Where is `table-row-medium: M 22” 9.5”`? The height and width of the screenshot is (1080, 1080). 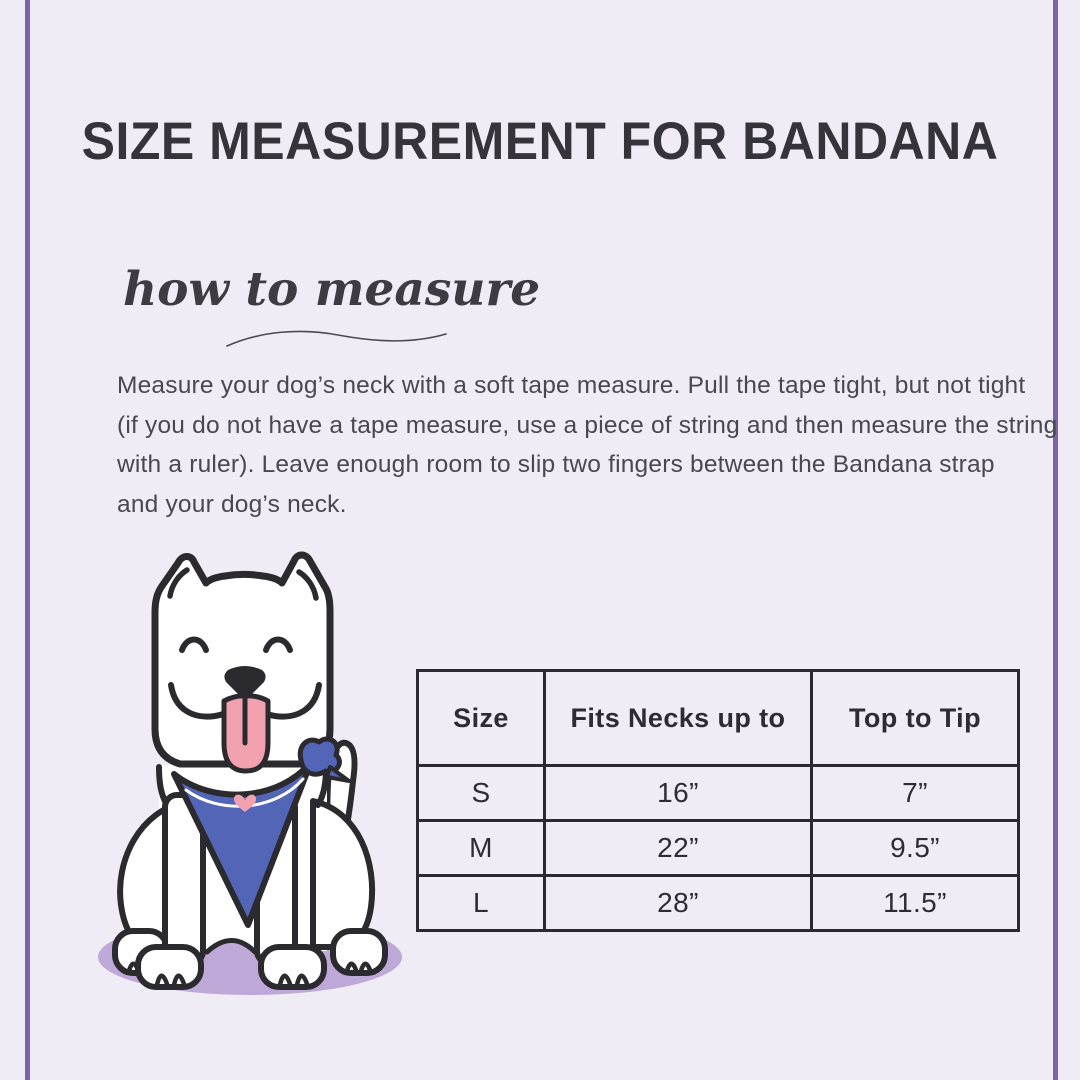 table-row-medium: M 22” 9.5” is located at coordinates (718, 848).